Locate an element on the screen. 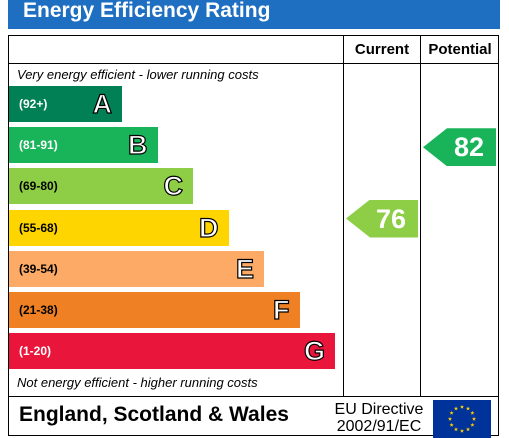  band-b: (81-91) B is located at coordinates (83, 145).